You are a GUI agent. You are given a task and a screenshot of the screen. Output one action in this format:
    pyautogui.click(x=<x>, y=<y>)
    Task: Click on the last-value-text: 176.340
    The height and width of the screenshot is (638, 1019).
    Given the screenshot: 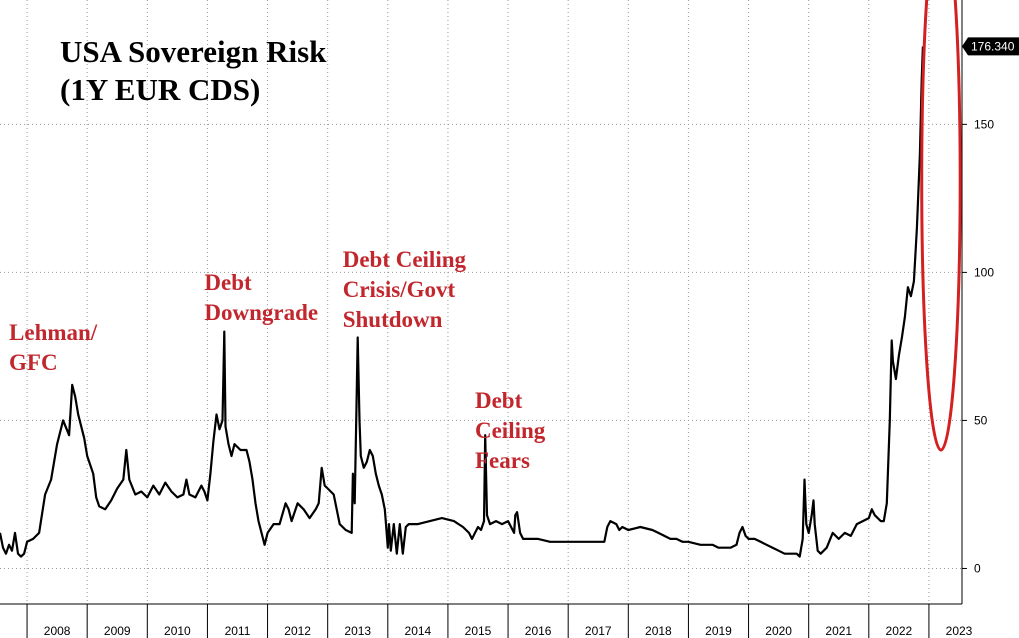 What is the action you would take?
    pyautogui.click(x=993, y=46)
    